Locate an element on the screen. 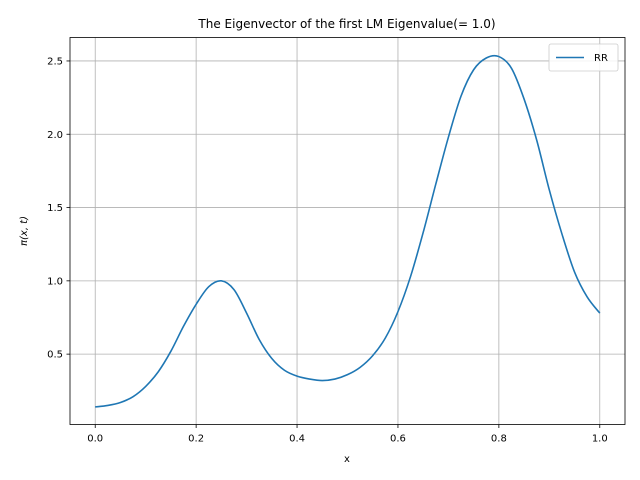 The image size is (640, 480). x-tick-label: 0.4 is located at coordinates (297, 439).